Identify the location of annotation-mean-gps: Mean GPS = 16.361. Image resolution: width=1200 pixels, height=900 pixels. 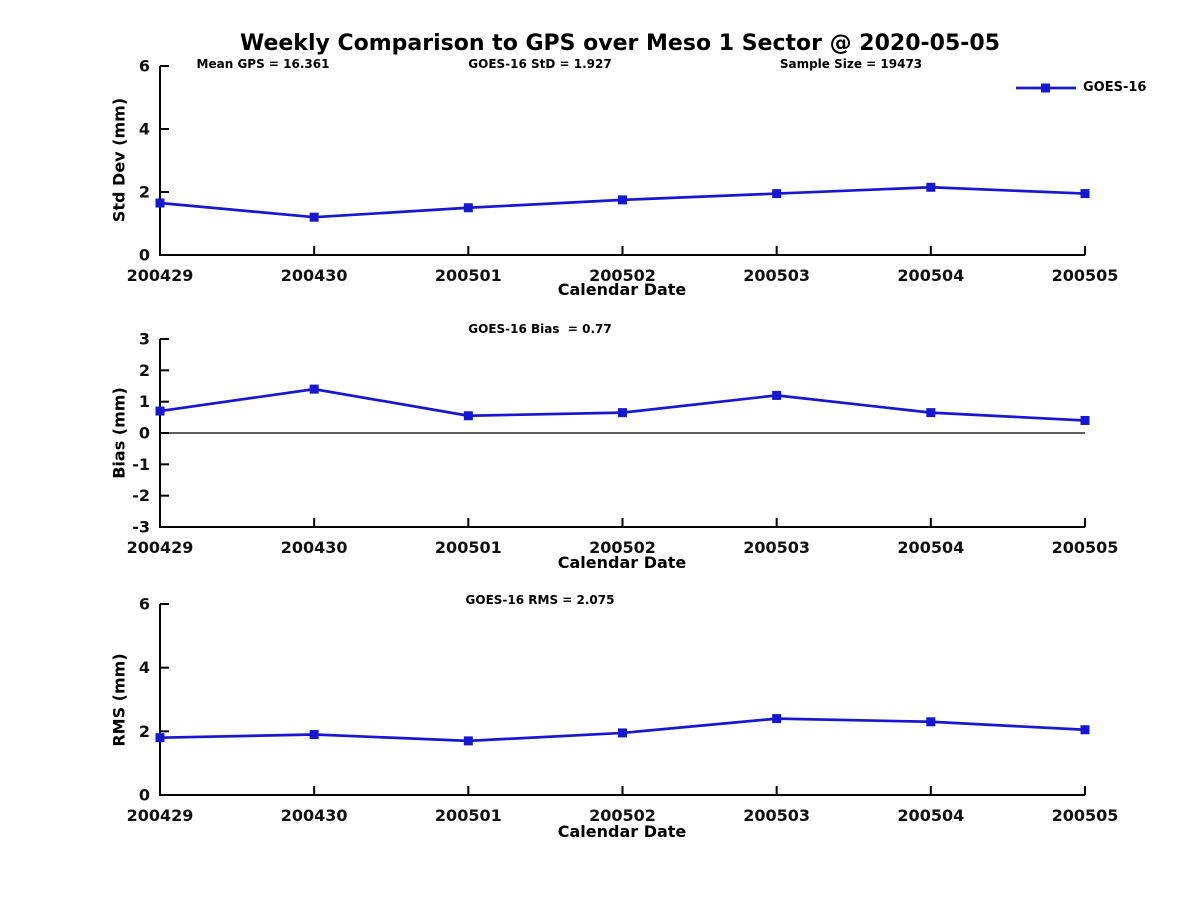
(263, 64).